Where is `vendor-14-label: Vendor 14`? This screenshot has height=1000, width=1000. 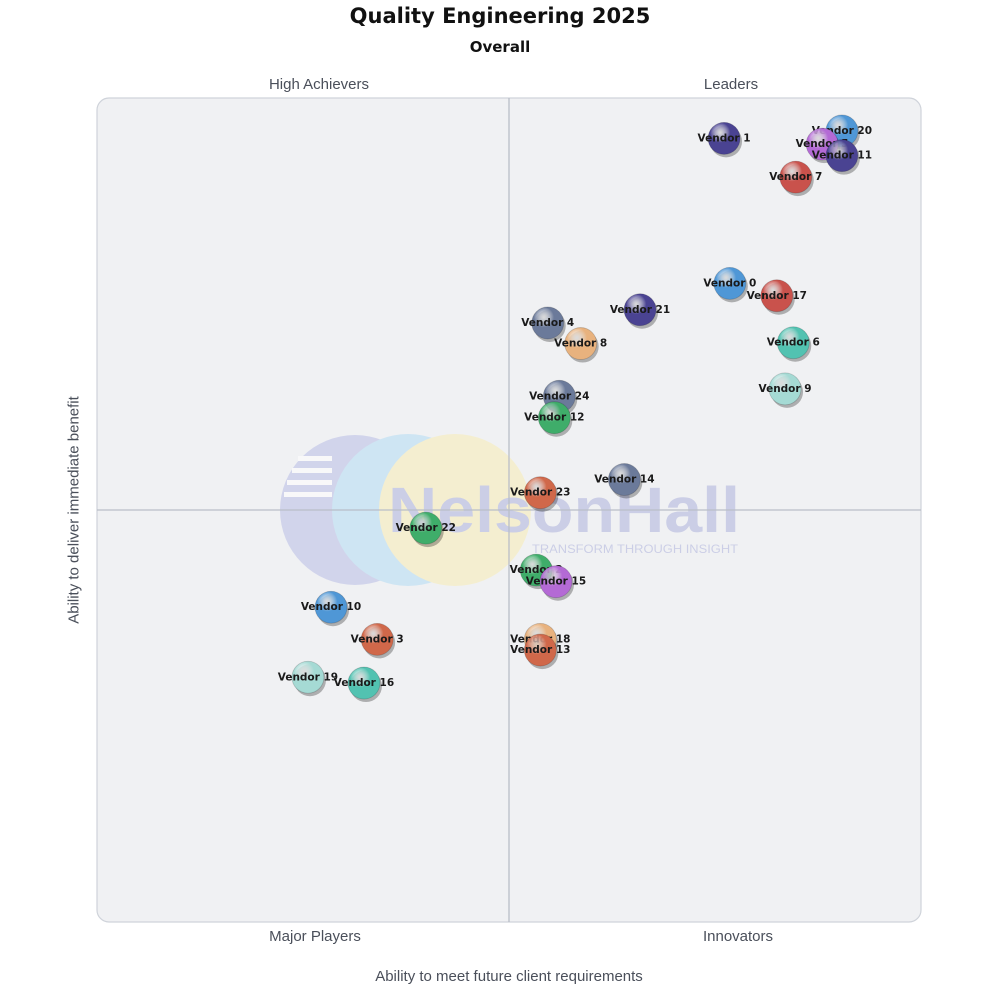 vendor-14-label: Vendor 14 is located at coordinates (624, 480).